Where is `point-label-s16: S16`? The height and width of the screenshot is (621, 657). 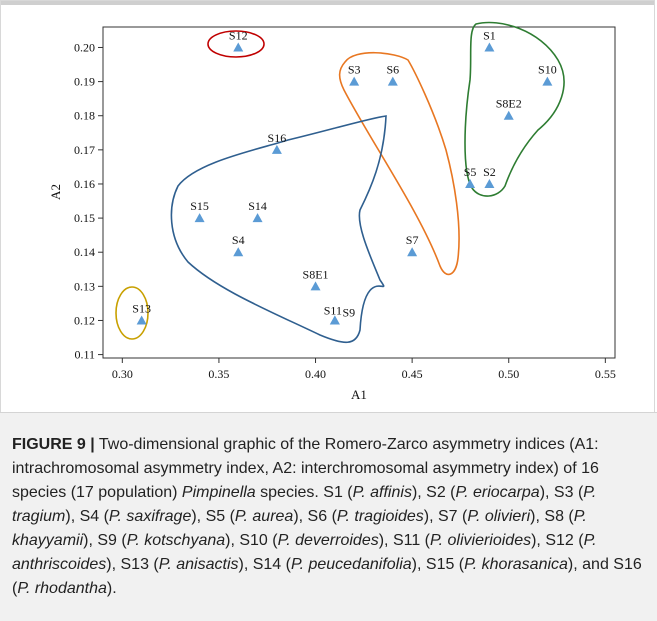 point-label-s16: S16 is located at coordinates (277, 138).